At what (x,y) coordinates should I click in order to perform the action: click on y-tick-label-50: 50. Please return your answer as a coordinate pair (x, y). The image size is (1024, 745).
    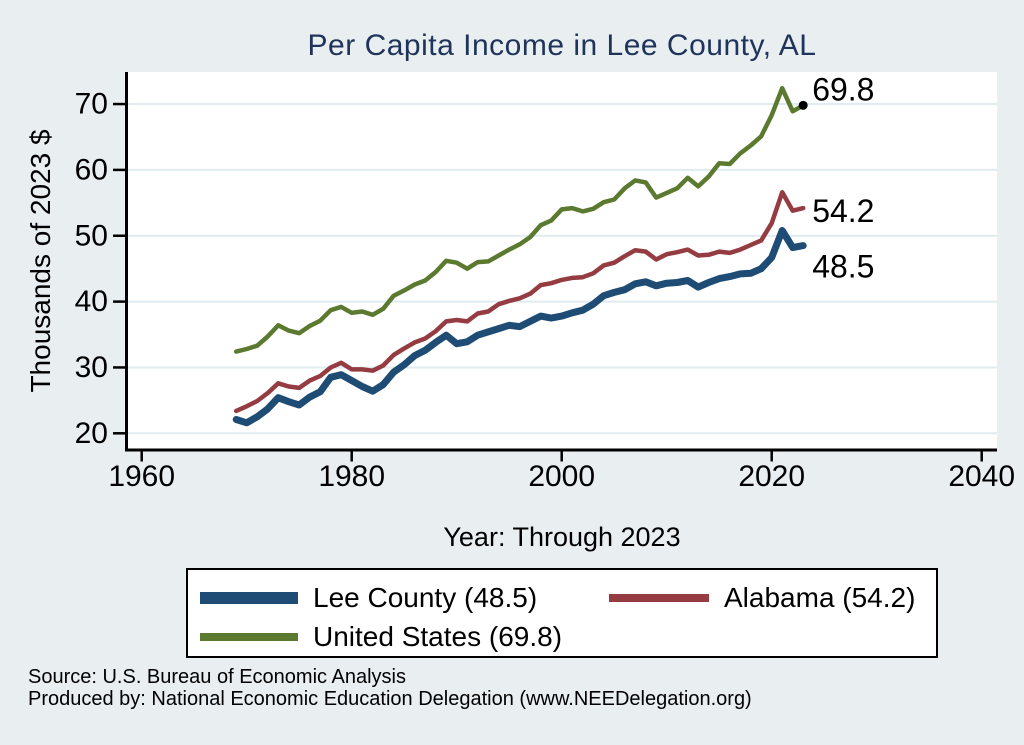
    Looking at the image, I should click on (91, 235).